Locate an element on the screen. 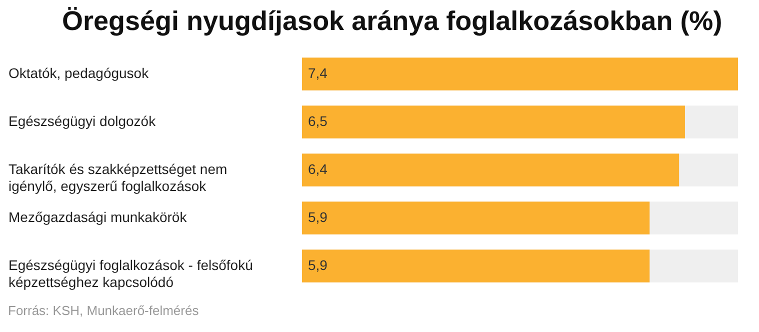 This screenshot has height=332, width=759. y-tick-label: Oktatók, pedagógusok is located at coordinates (79, 73).